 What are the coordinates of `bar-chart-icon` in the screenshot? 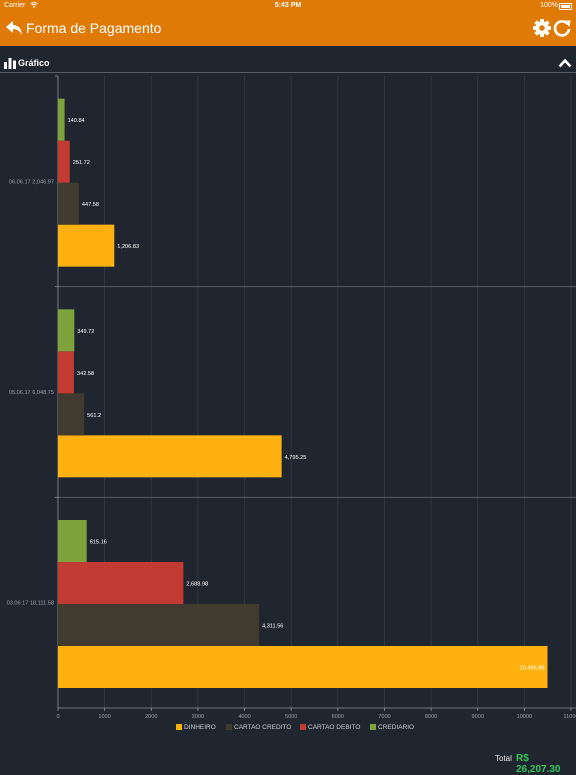 It's located at (10, 63).